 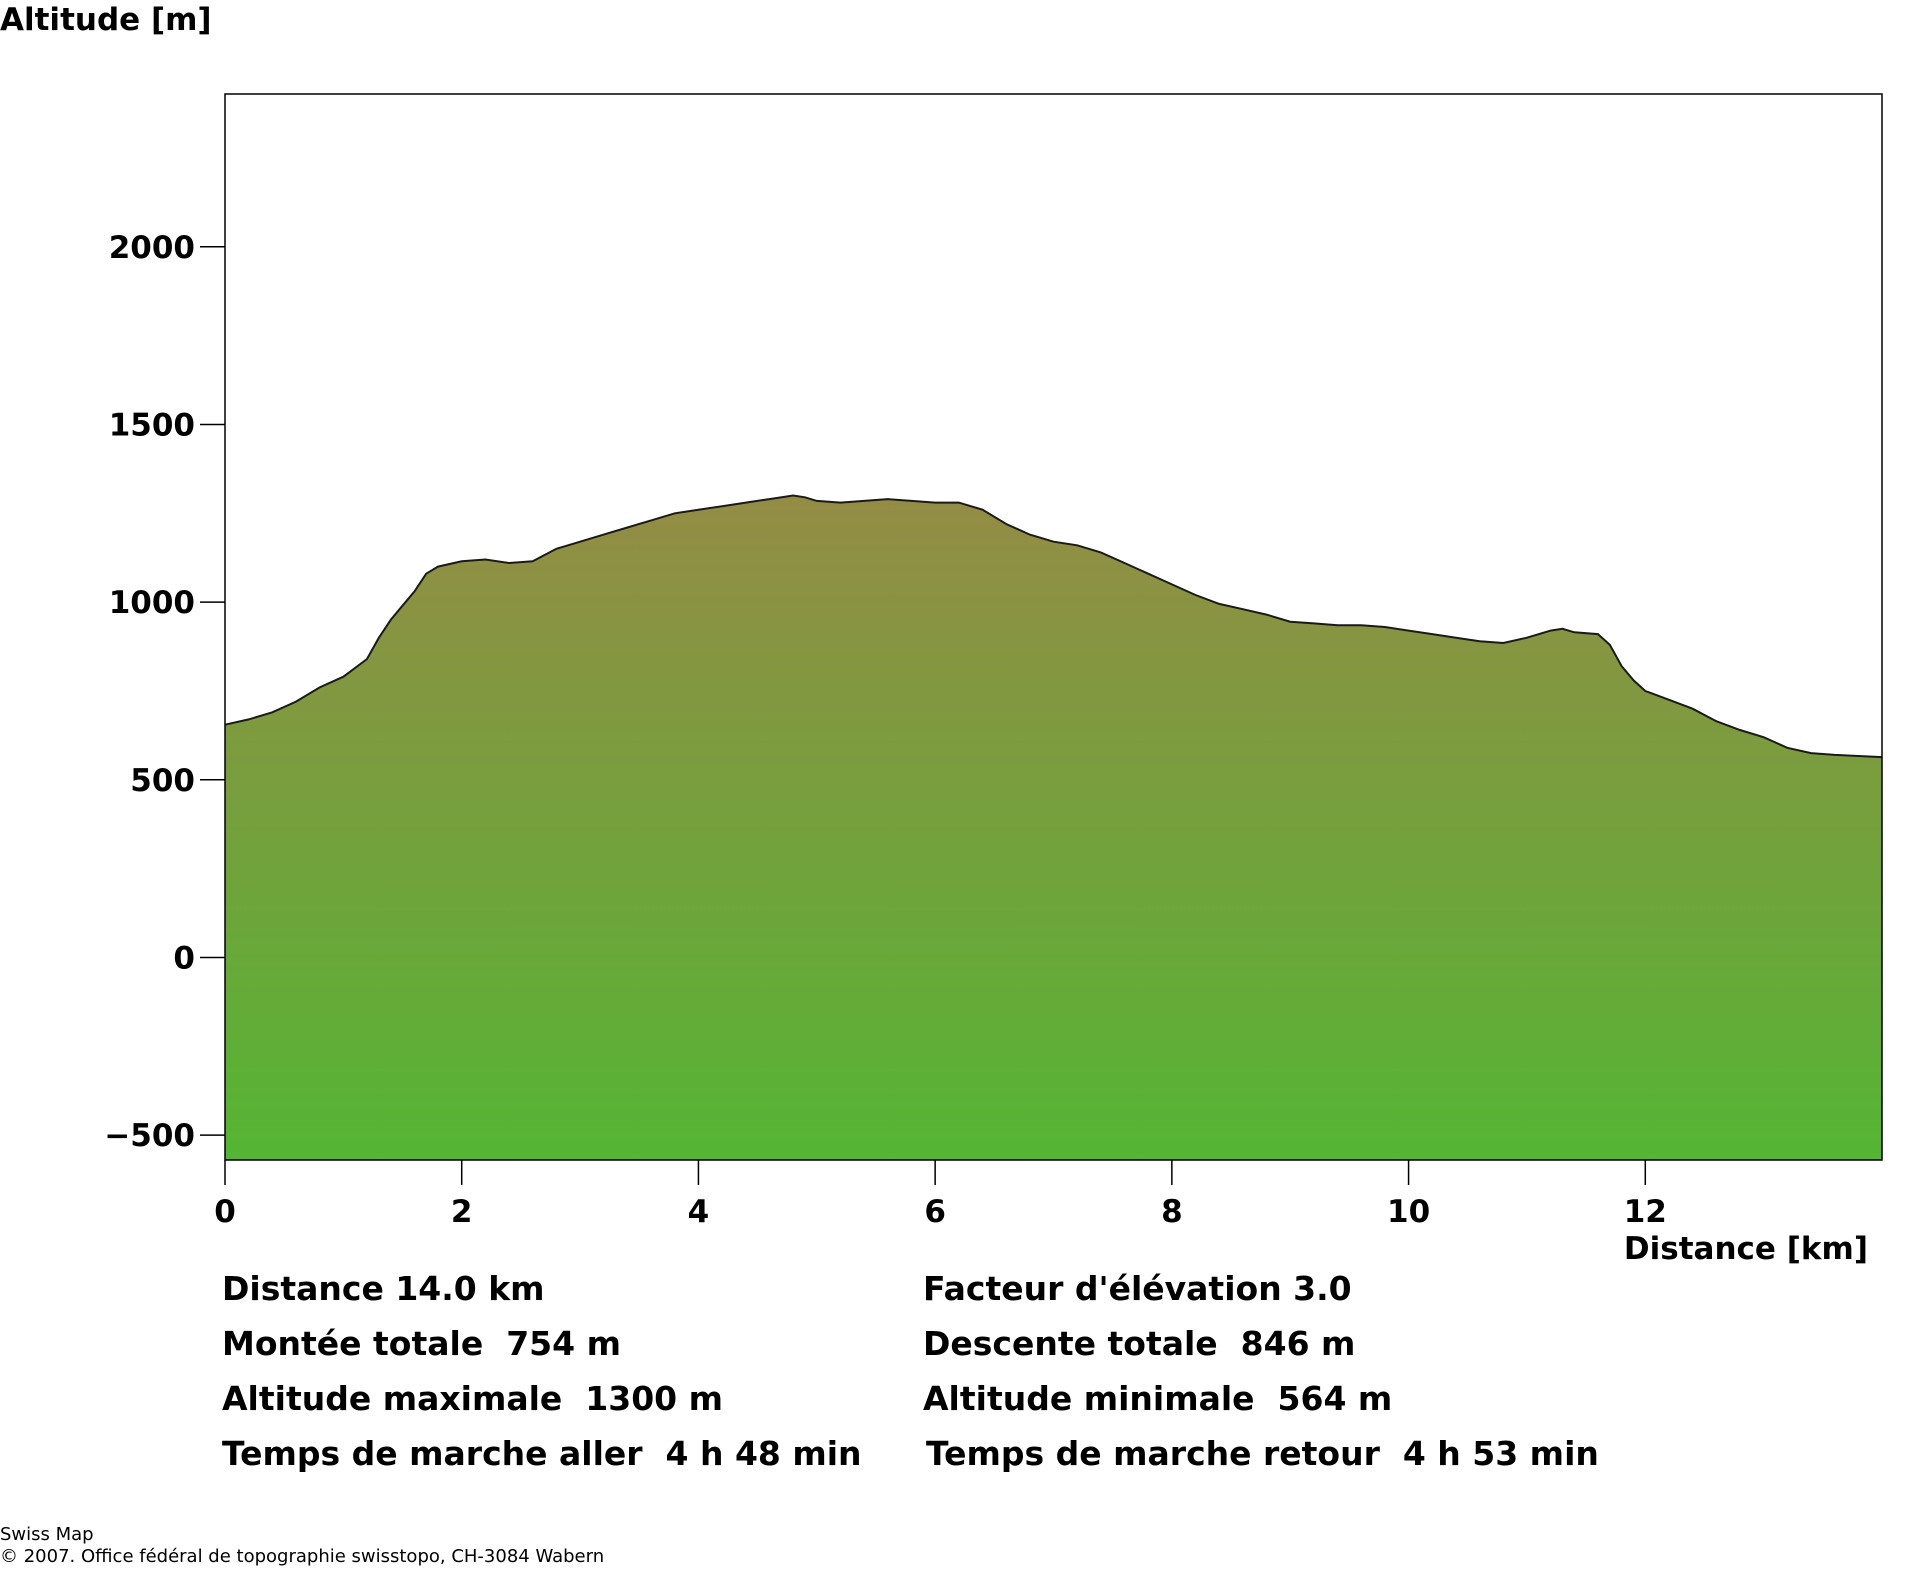 What do you see at coordinates (162, 781) in the screenshot?
I see `y-tick-label: 500` at bounding box center [162, 781].